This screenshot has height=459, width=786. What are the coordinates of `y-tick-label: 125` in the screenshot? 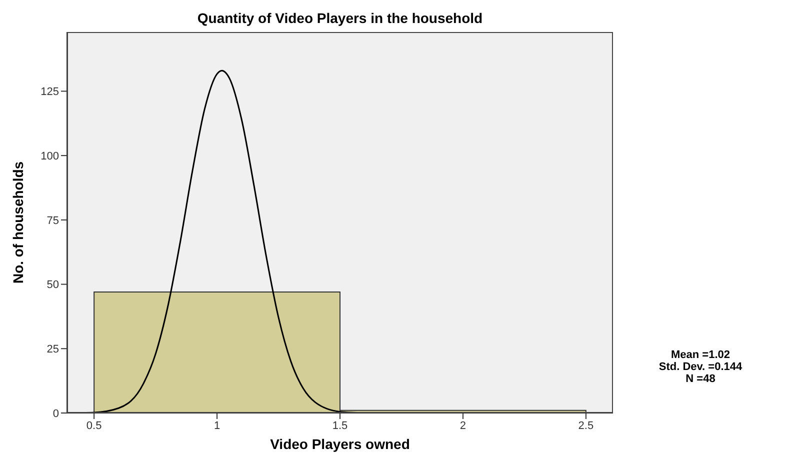 It's located at (49, 92).